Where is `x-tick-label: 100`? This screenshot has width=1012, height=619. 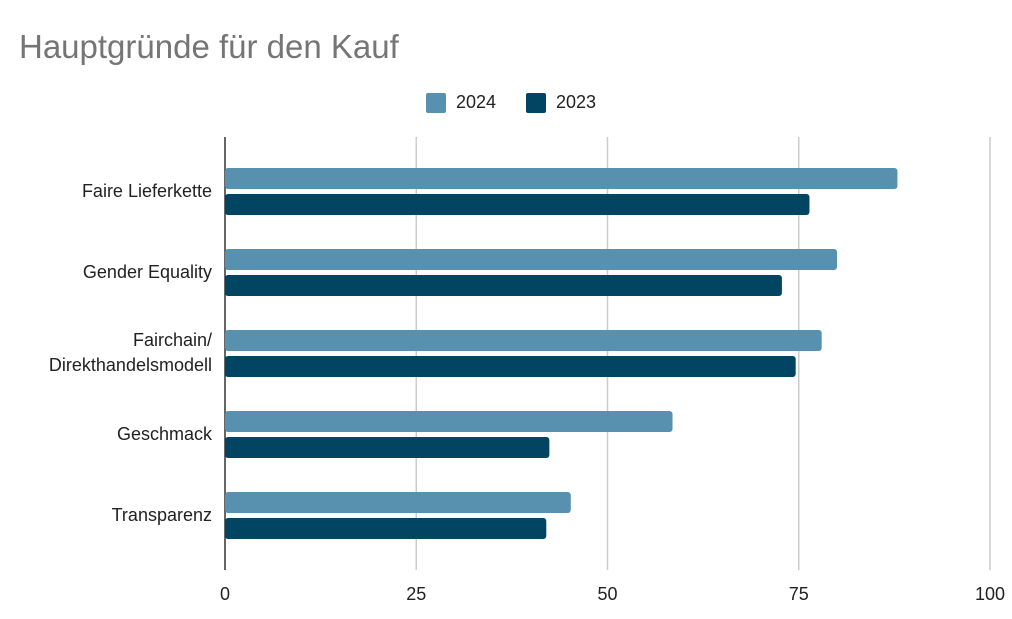
x-tick-label: 100 is located at coordinates (990, 594).